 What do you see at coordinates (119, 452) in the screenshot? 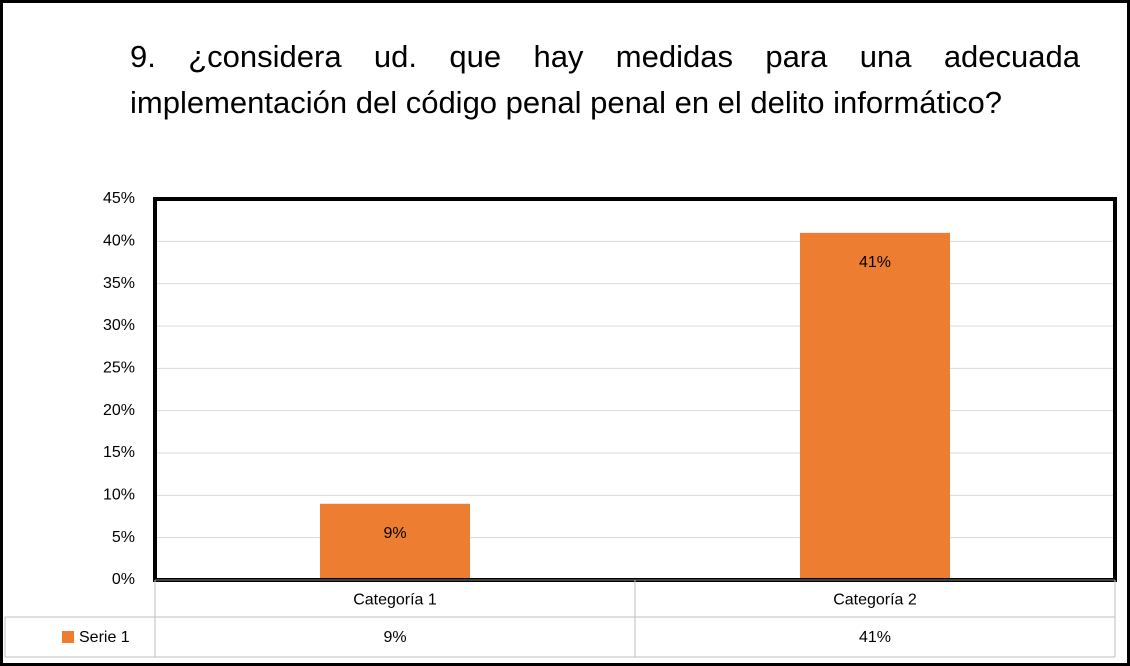
I see `y-tick-label: 15%` at bounding box center [119, 452].